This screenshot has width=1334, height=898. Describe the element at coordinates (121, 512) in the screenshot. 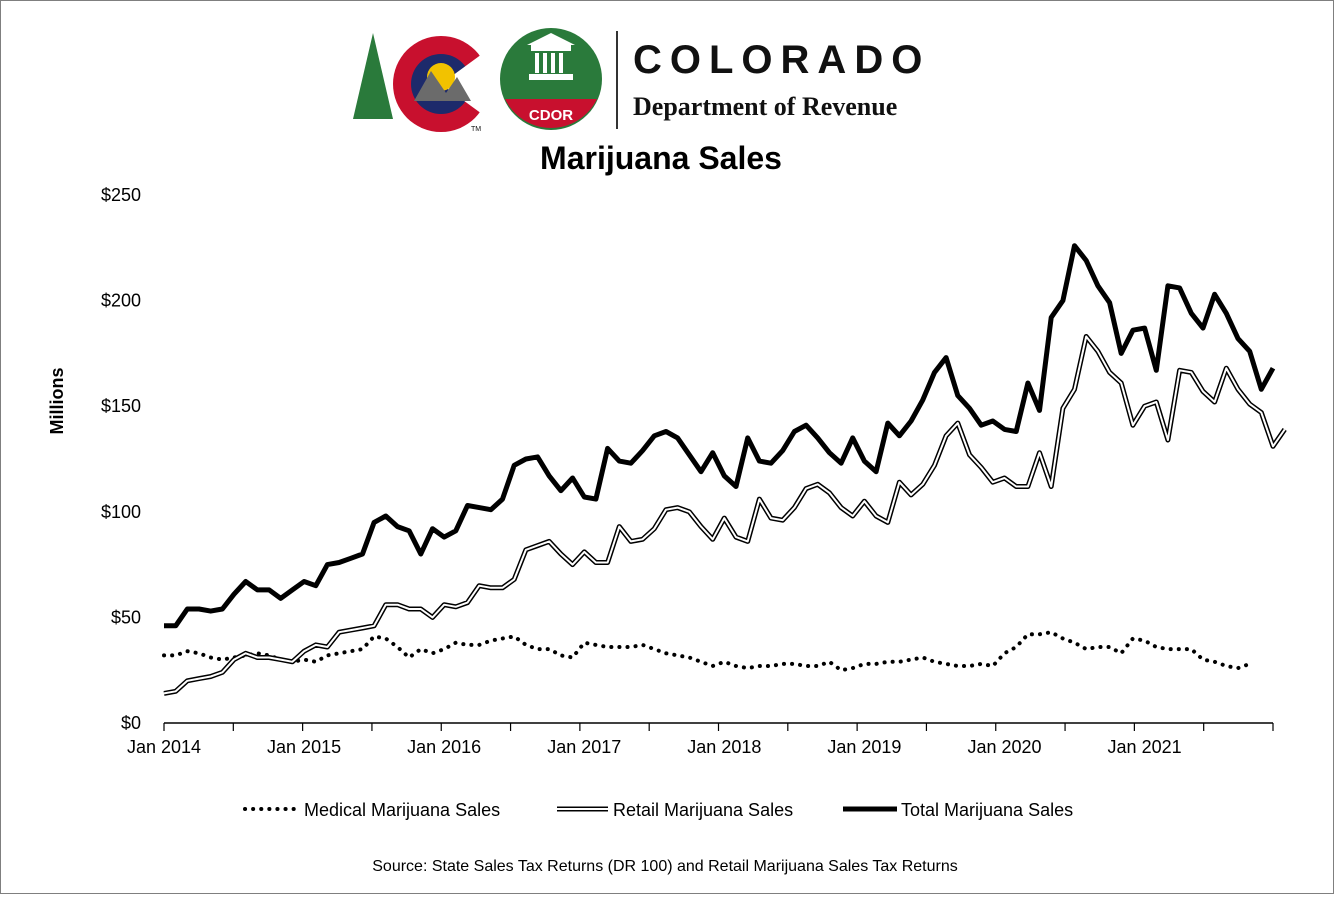

I see `y-tick-label: $100` at that location.